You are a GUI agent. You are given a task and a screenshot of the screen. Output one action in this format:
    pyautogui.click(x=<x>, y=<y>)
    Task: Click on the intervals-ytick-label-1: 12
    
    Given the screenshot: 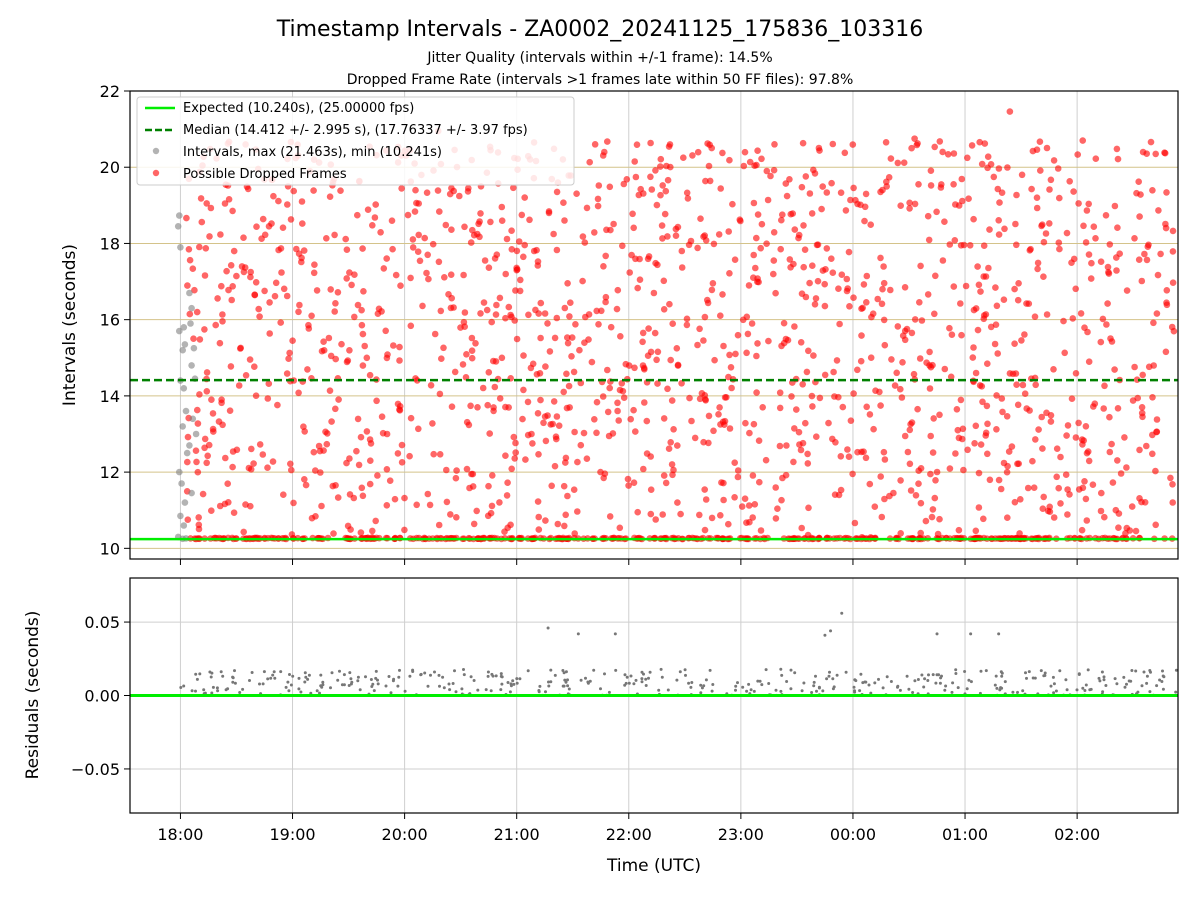 What is the action you would take?
    pyautogui.click(x=110, y=472)
    